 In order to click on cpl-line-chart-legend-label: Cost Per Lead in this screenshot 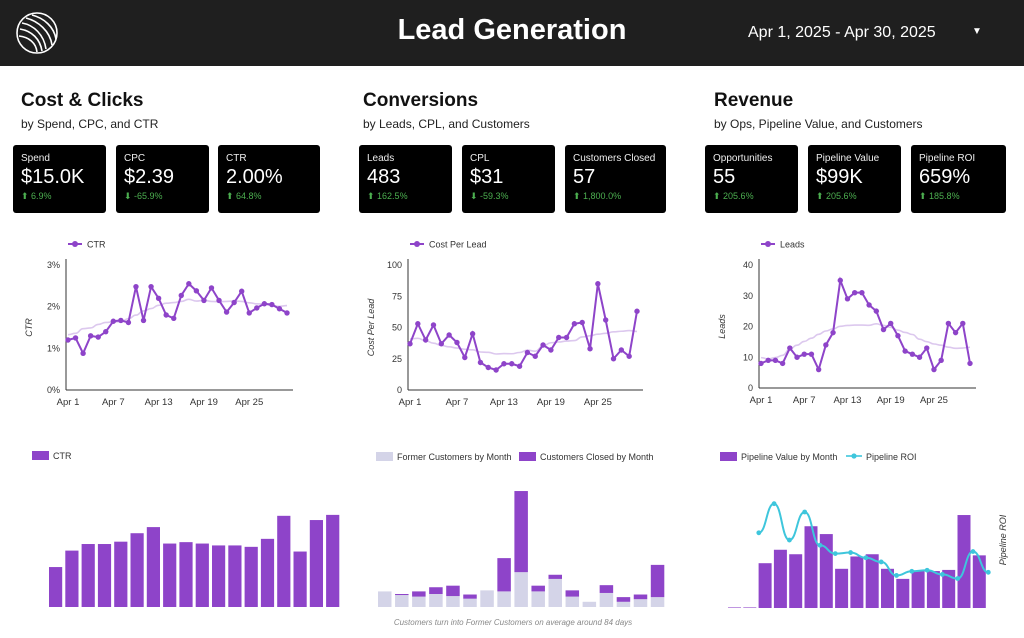, I will do `click(458, 245)`.